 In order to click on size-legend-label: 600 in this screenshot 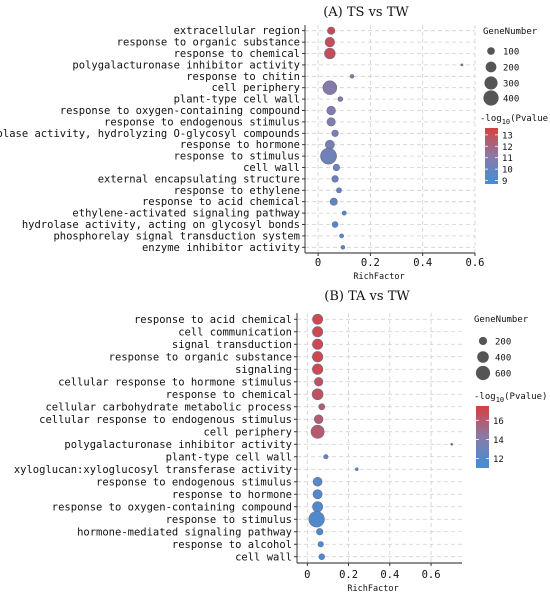, I will do `click(503, 375)`.